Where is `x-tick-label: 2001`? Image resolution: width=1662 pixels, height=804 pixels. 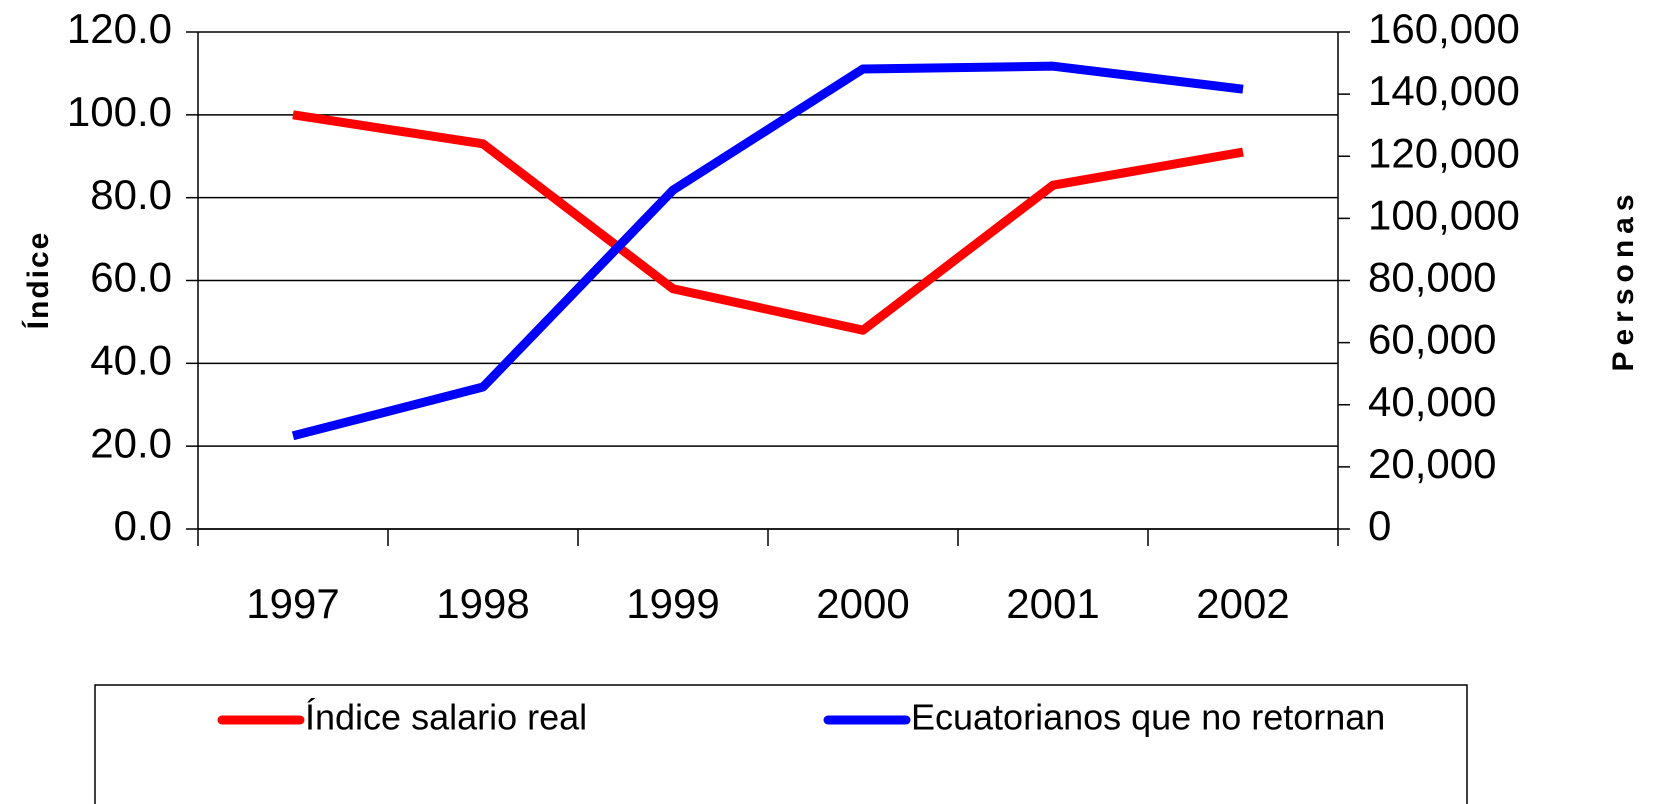
x-tick-label: 2001 is located at coordinates (1052, 603).